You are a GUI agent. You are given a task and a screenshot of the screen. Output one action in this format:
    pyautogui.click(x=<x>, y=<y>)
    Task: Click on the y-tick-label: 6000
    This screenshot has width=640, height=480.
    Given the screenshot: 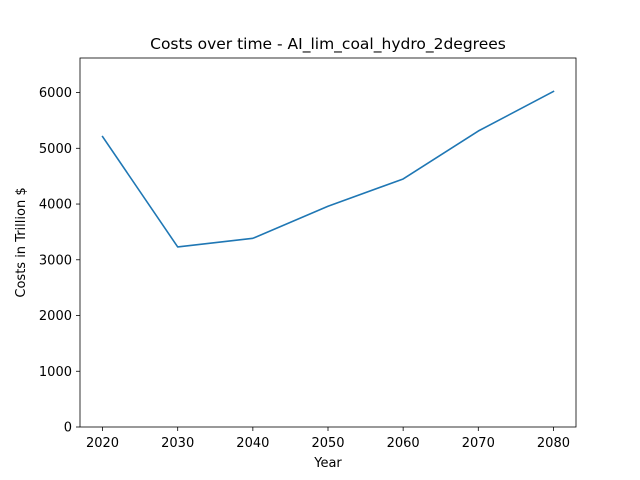 What is the action you would take?
    pyautogui.click(x=55, y=93)
    